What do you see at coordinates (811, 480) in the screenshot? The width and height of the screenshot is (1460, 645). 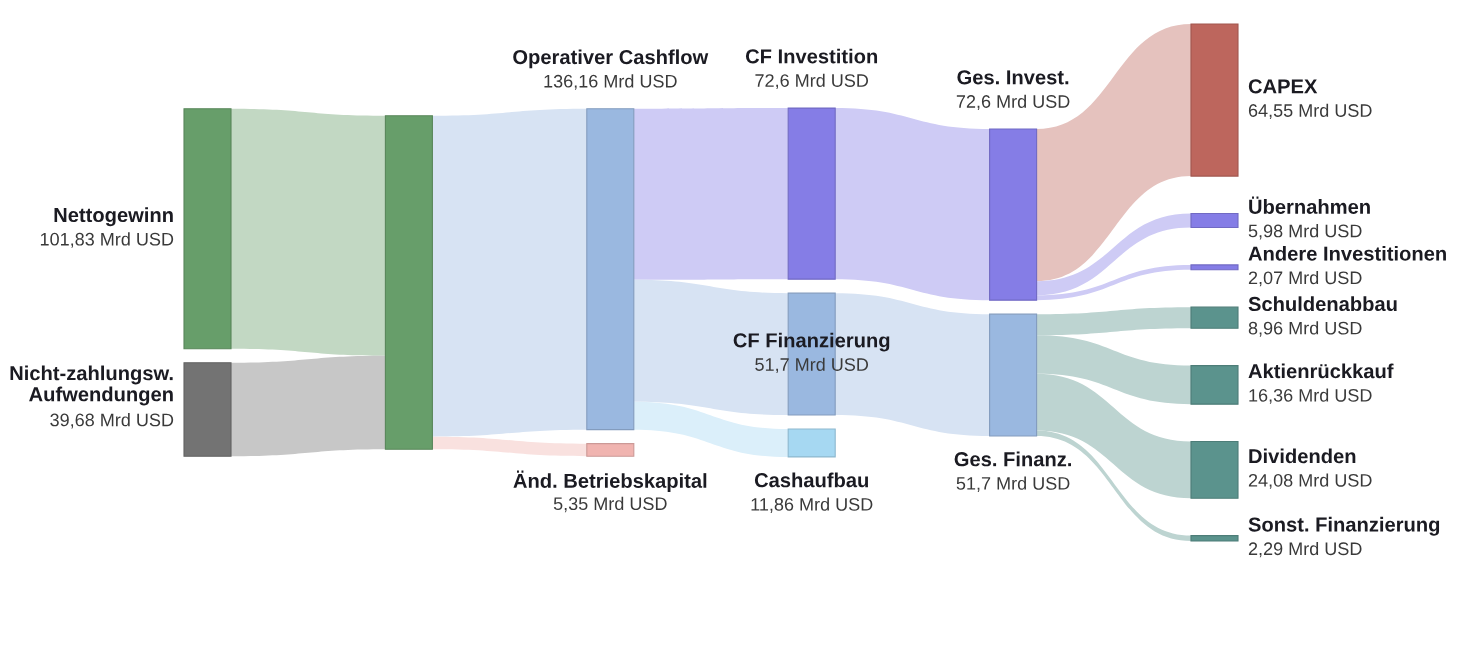 I see `category-label: Cashaufbau` at bounding box center [811, 480].